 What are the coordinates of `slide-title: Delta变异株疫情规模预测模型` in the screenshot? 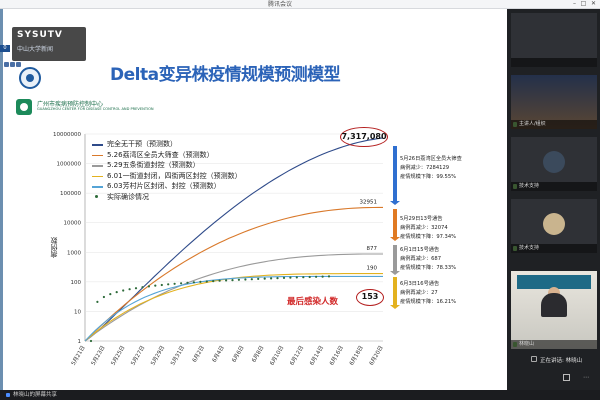 It's located at (225, 75).